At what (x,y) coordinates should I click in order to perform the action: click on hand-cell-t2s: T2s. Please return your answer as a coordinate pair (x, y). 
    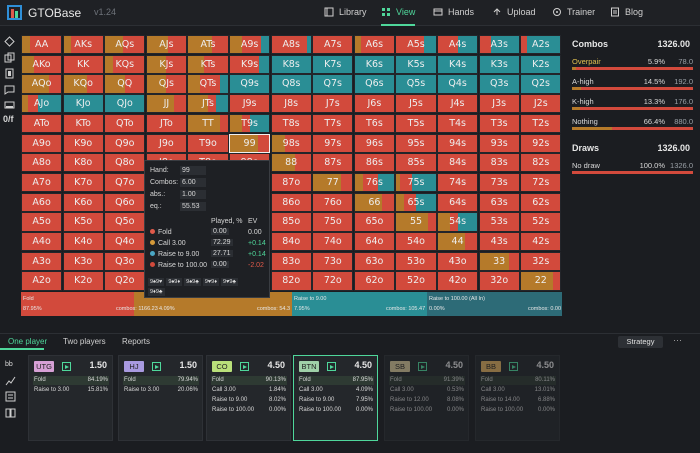
    Looking at the image, I should click on (541, 123).